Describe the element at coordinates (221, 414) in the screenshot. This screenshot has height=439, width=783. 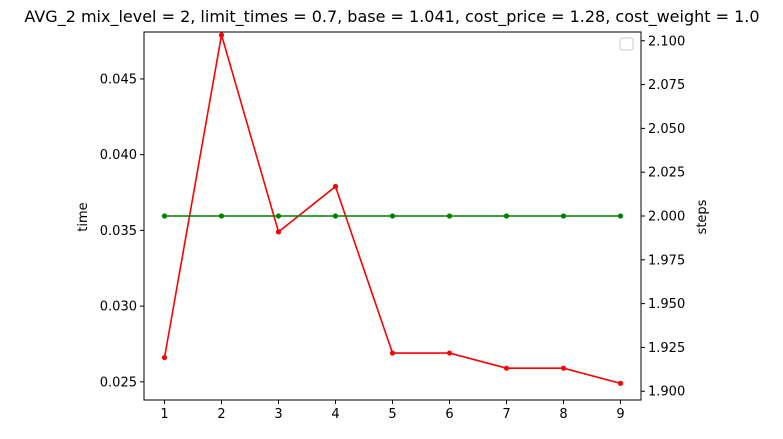
I see `x-tick-label: 2` at that location.